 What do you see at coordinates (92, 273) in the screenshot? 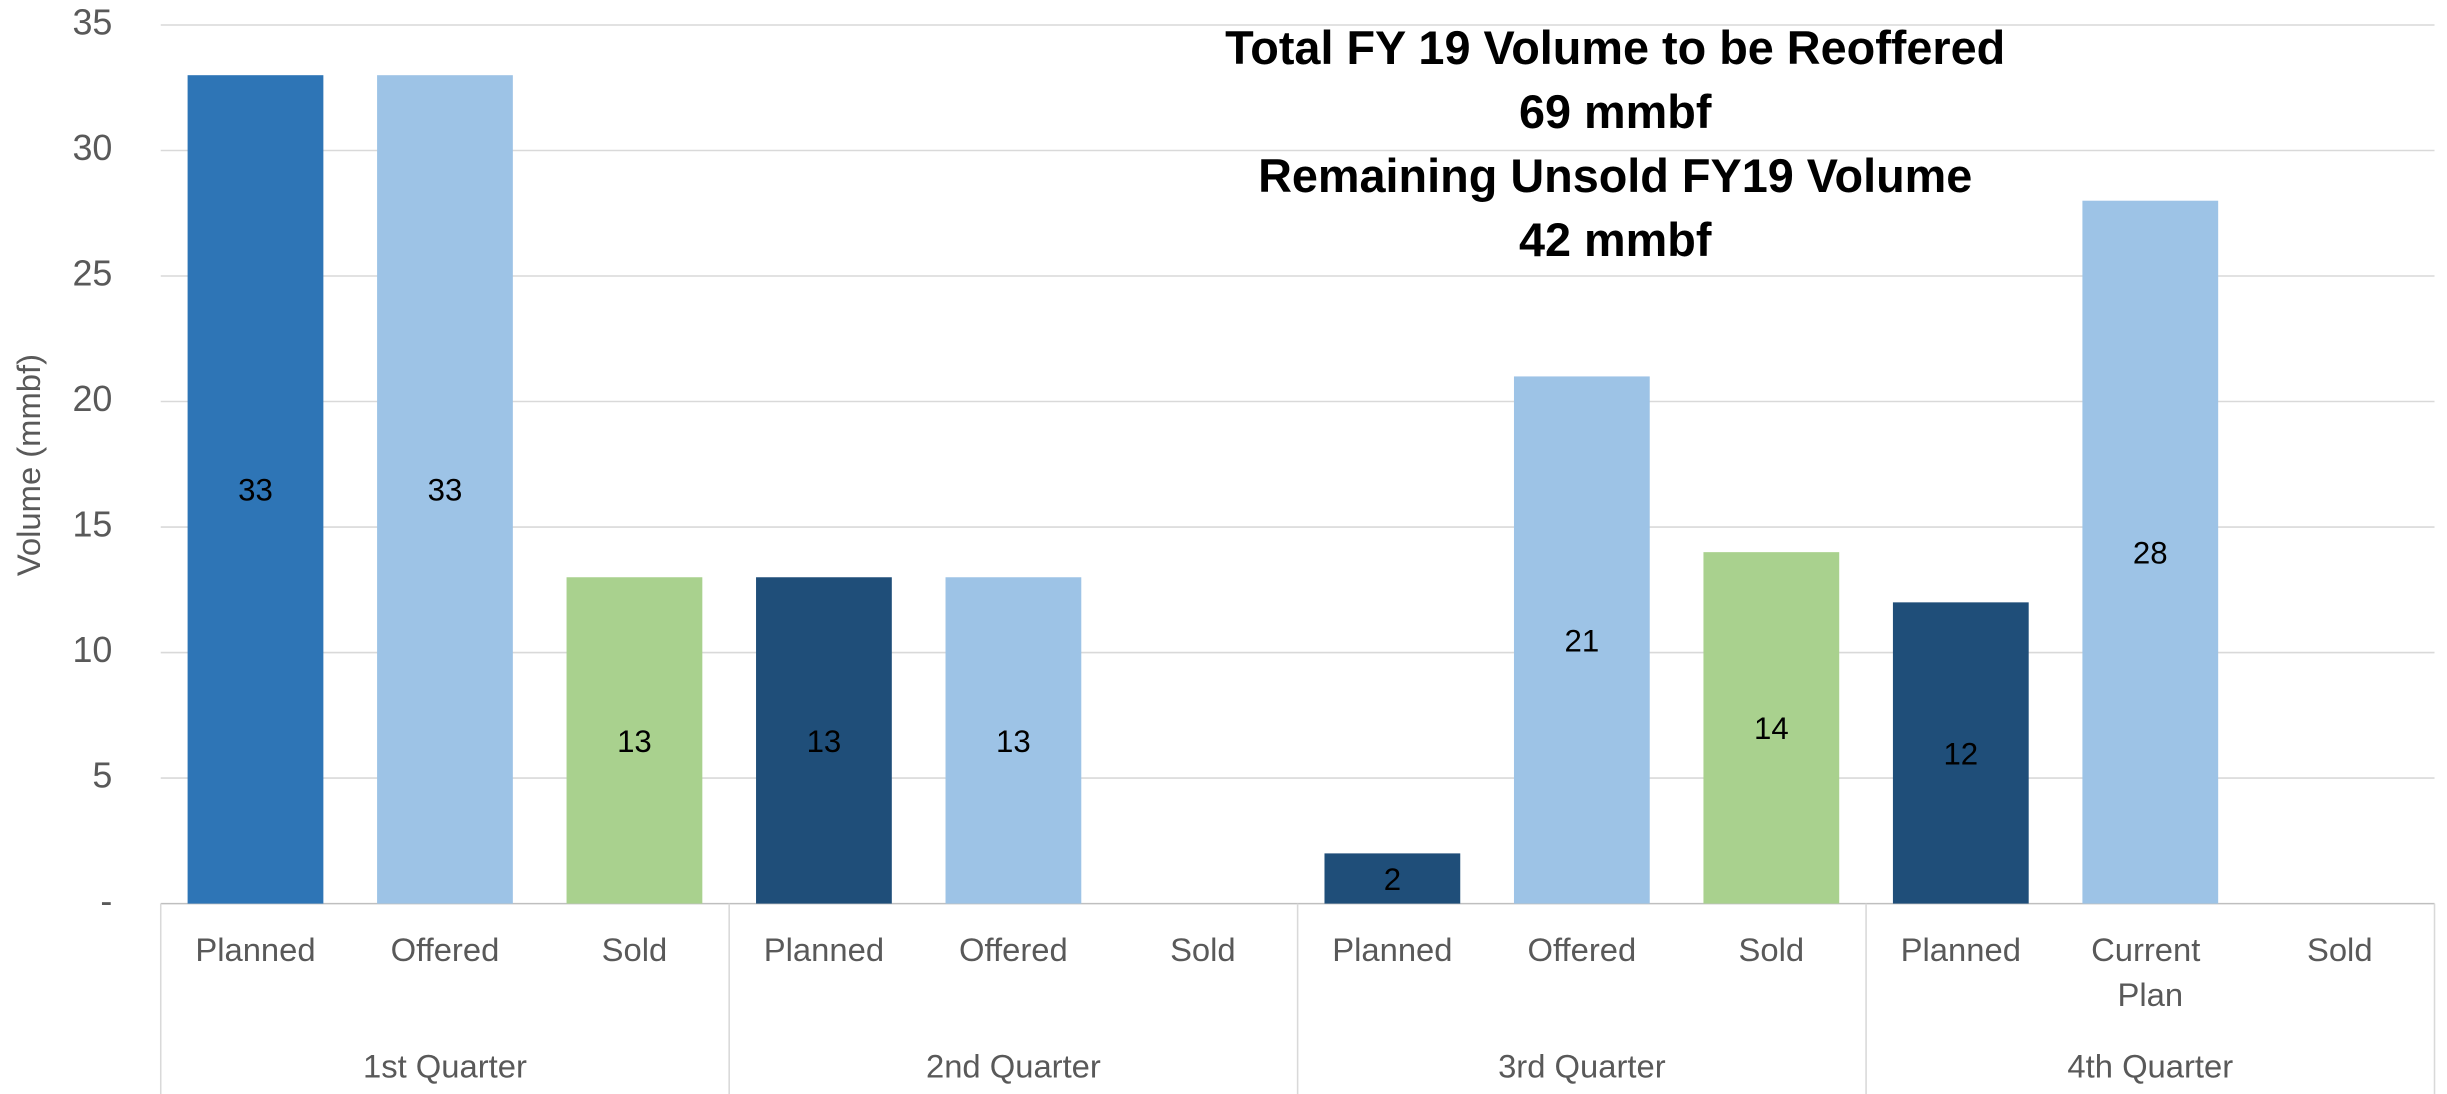
I see `y-tick-label: 25` at bounding box center [92, 273].